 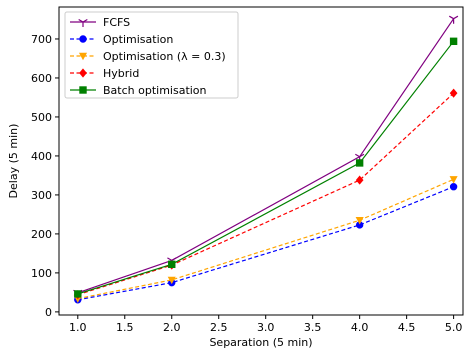 What do you see at coordinates (45, 176) in the screenshot?
I see `y-axis: 0 100 200 300 400 500 600 700` at bounding box center [45, 176].